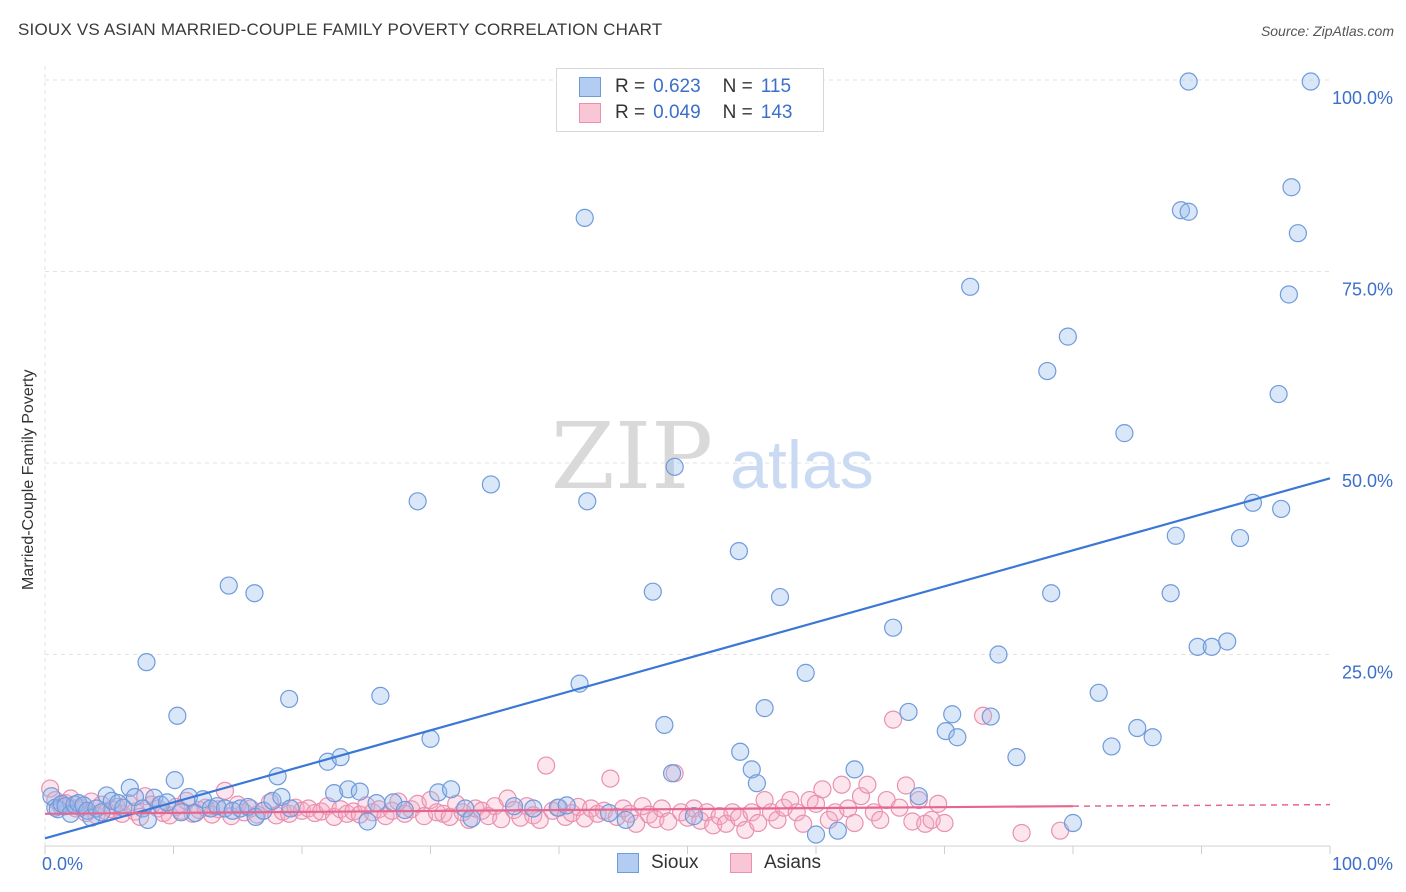 The height and width of the screenshot is (892, 1406). I want to click on y-tick-label: 25.0%, so click(1367, 673).